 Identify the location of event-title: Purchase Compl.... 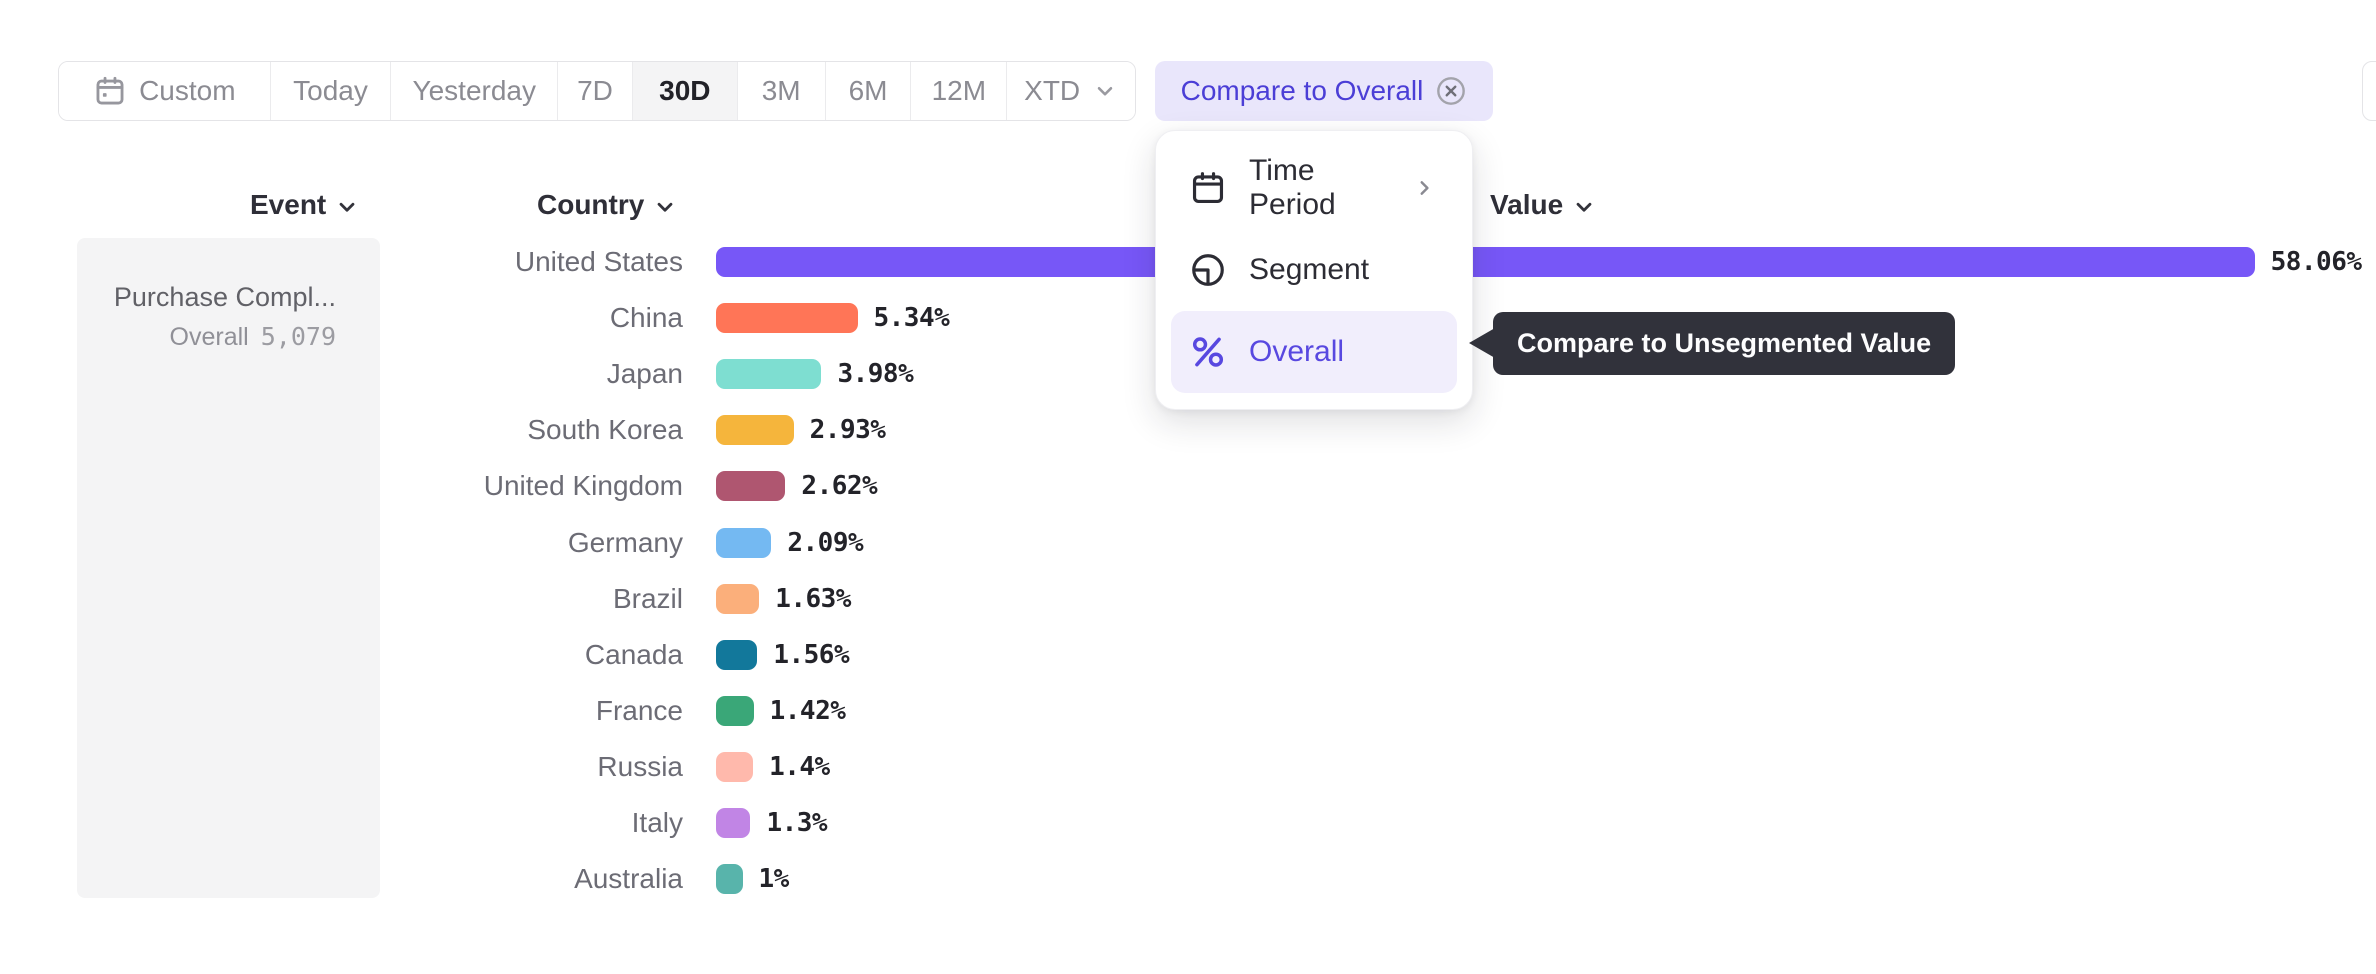
(224, 297).